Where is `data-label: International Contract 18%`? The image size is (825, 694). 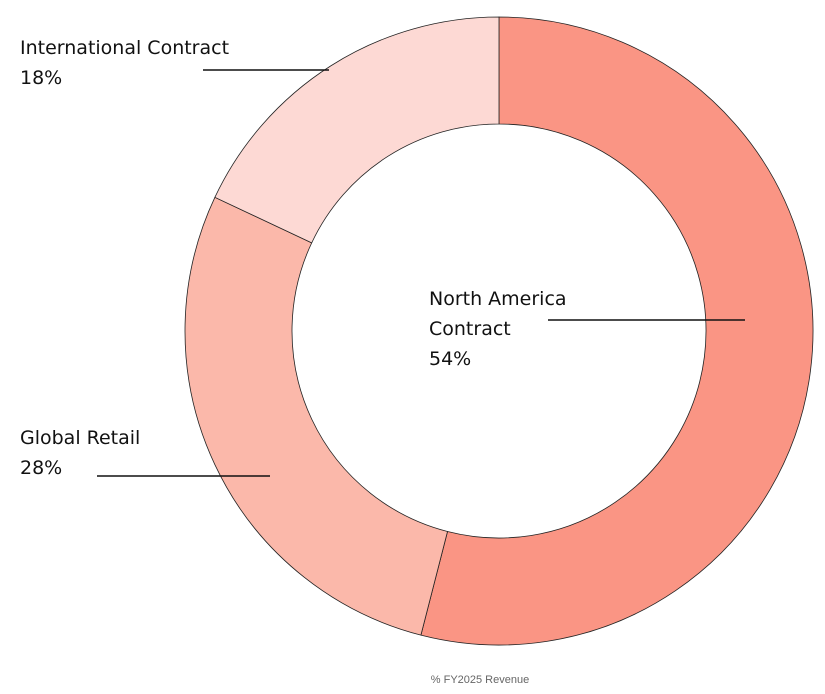 data-label: International Contract 18% is located at coordinates (170, 63).